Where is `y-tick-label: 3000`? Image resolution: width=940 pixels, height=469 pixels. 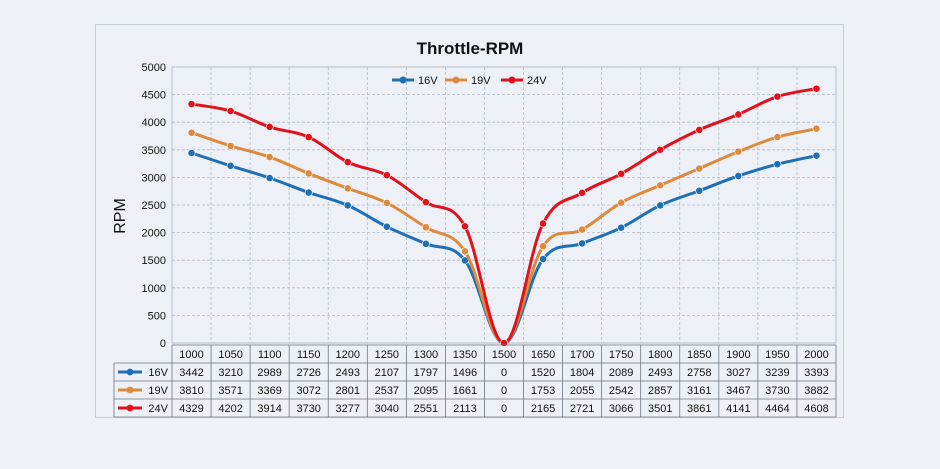
y-tick-label: 3000 is located at coordinates (154, 178).